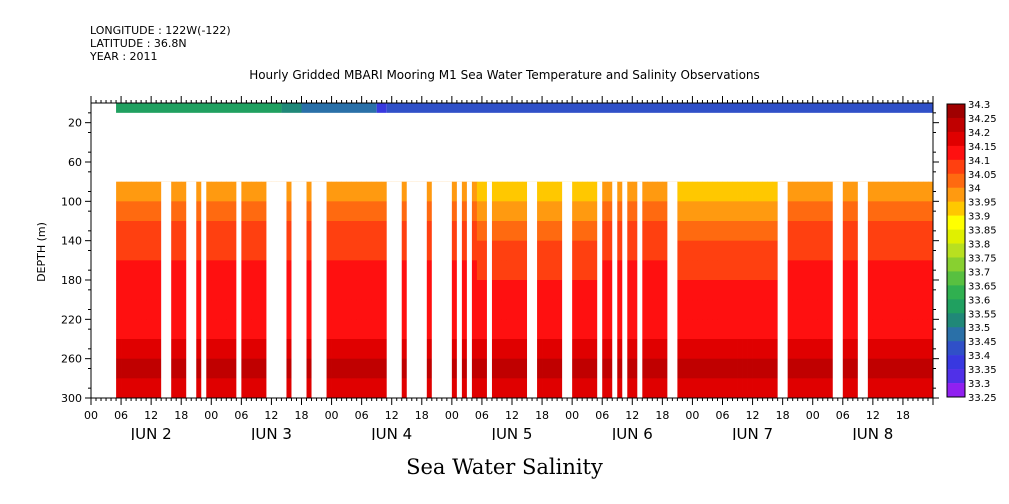 This screenshot has width=1009, height=504. Describe the element at coordinates (422, 415) in the screenshot. I see `x-hour-label: 18` at that location.